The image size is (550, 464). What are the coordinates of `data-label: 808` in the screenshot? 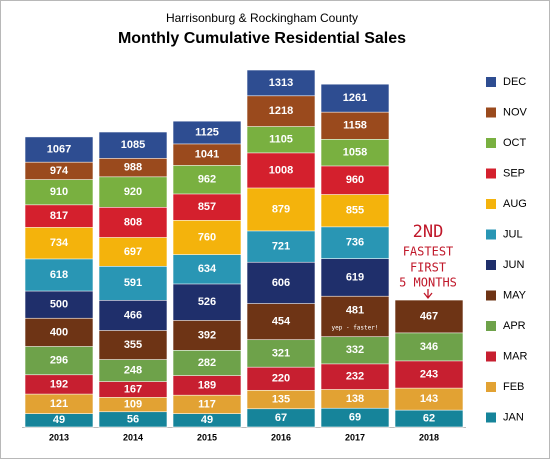 It's located at (133, 222).